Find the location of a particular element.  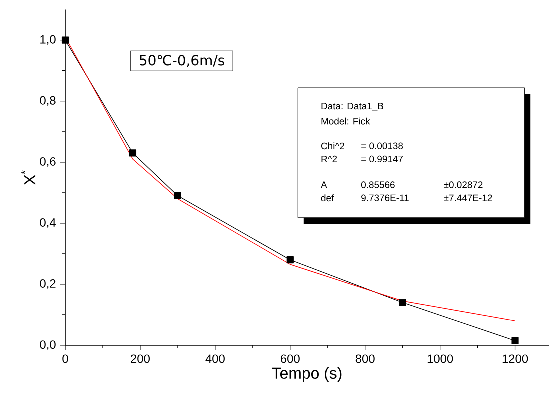

annotation: def is located at coordinates (327, 198).